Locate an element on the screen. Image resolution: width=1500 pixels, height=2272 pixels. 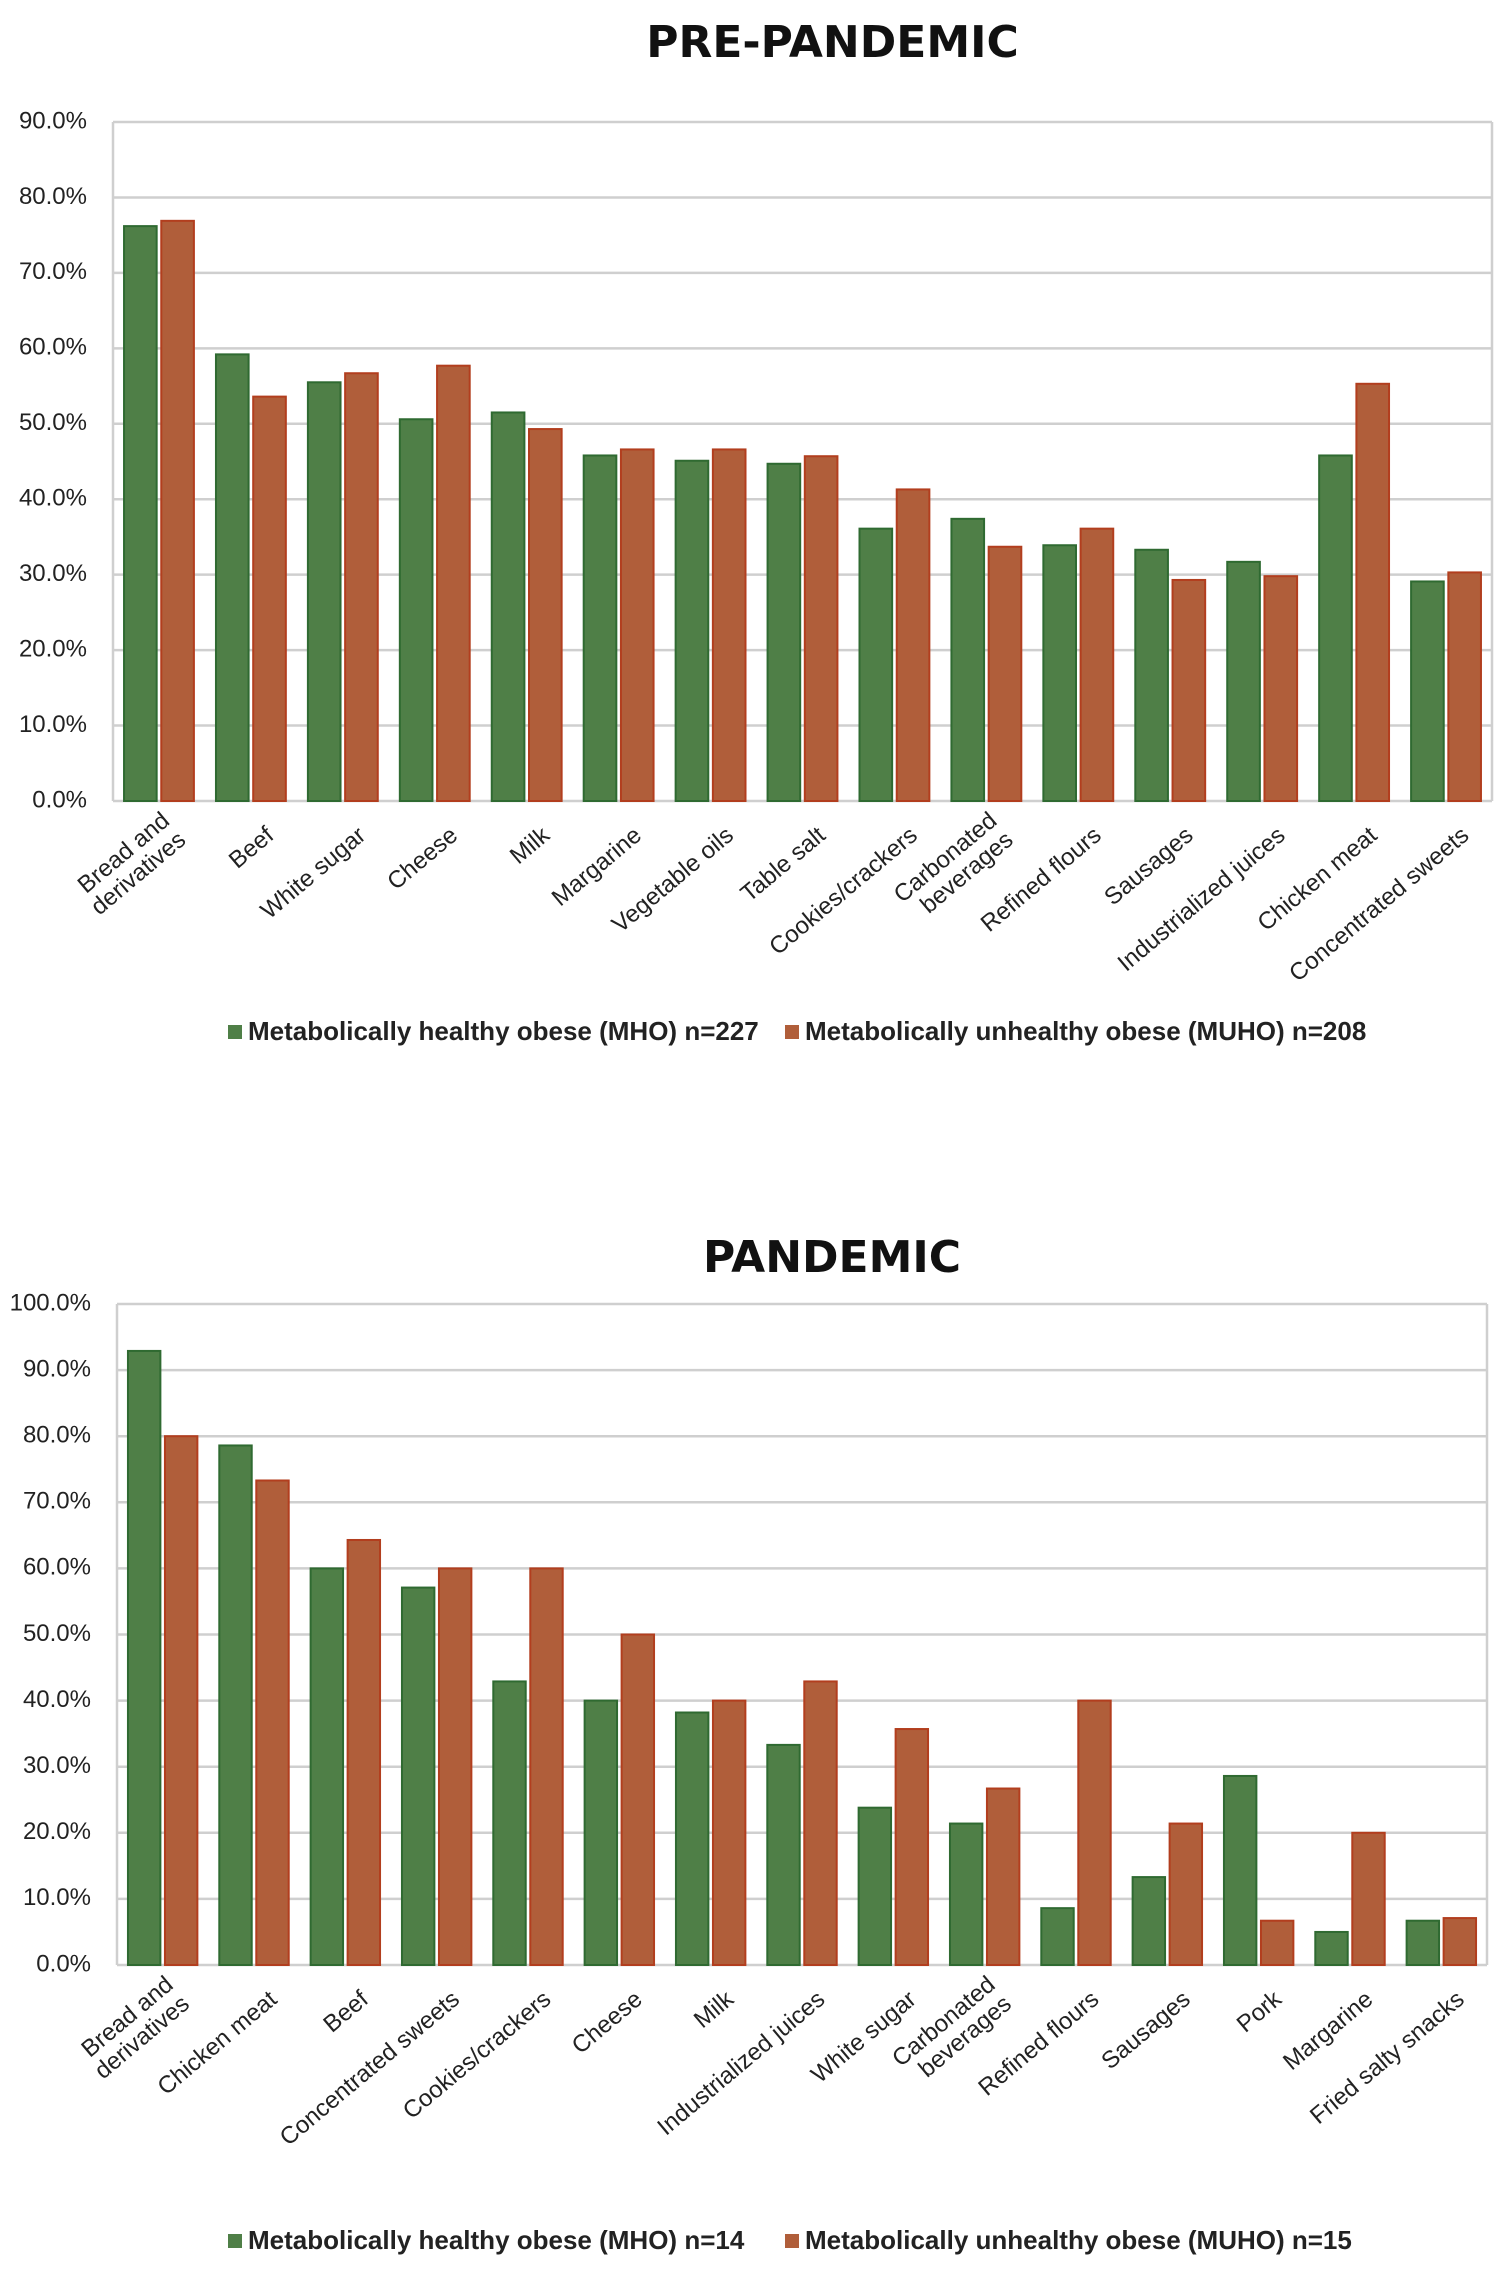
y-tick-label: 50.0% is located at coordinates (57, 1633).